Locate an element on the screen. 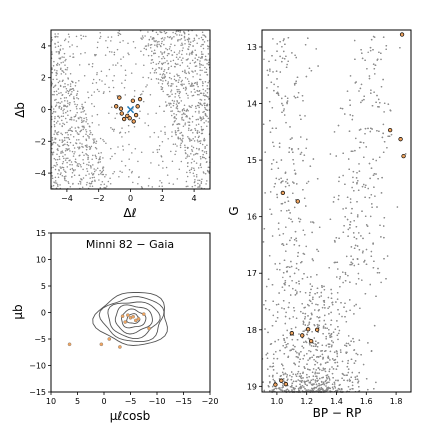  cmd-member-star is located at coordinates (302, 335).